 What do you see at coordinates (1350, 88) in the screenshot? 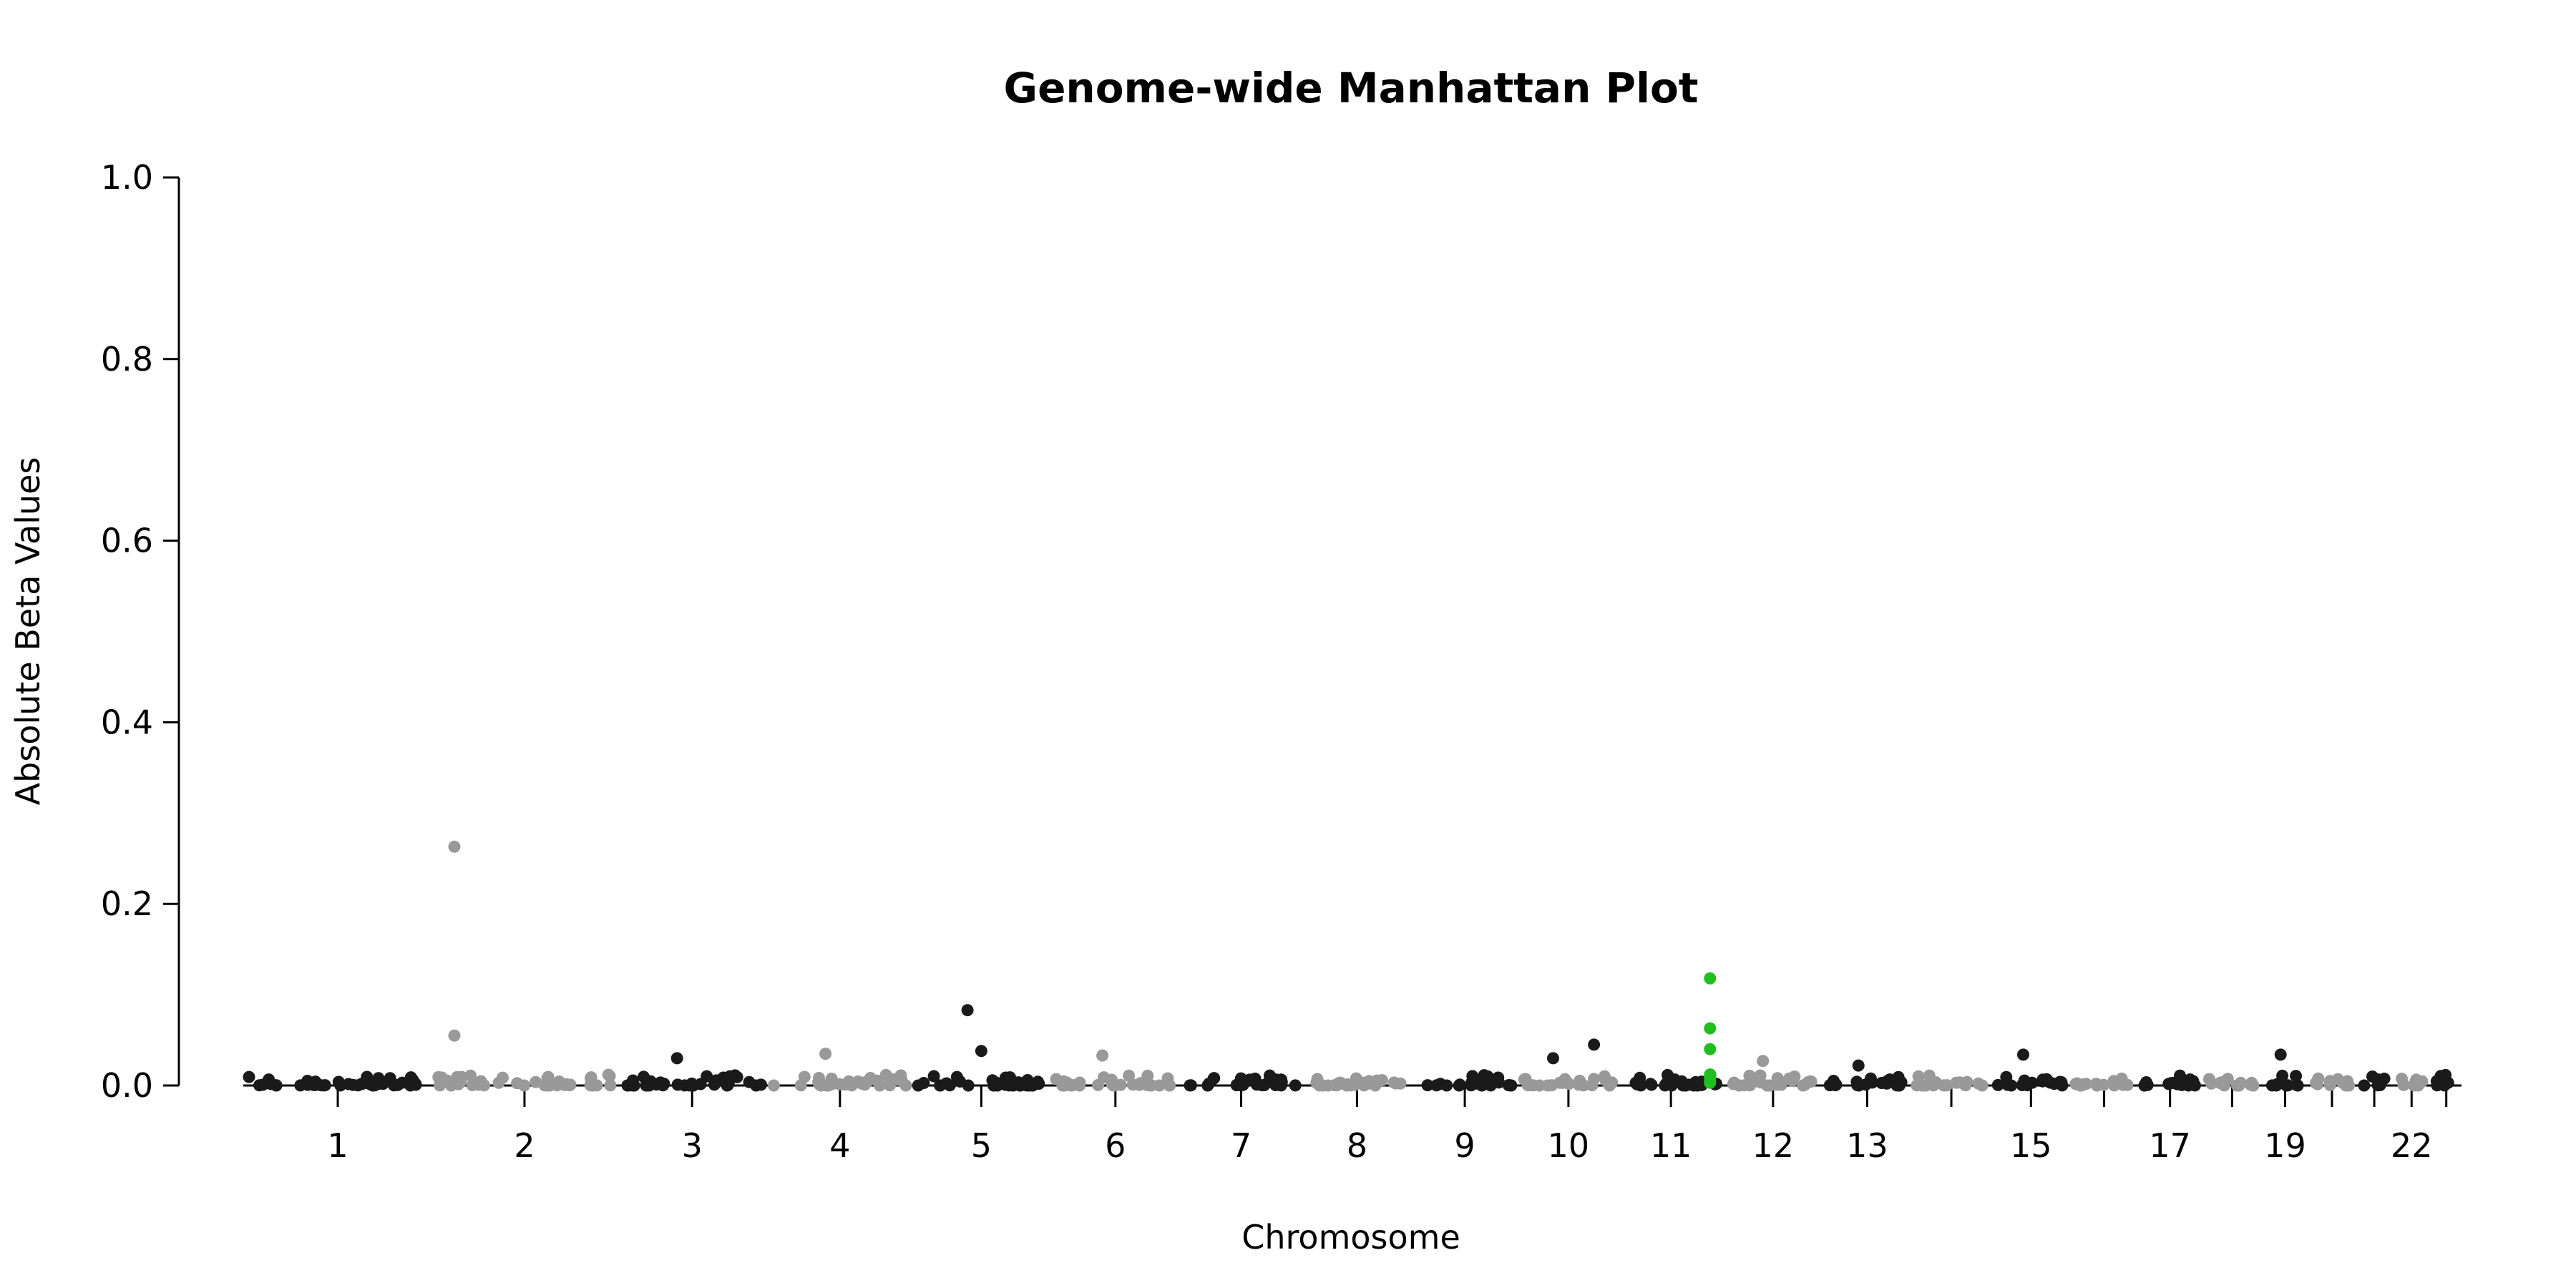
I see `chart-title: Genome-wide Manhattan Plot` at bounding box center [1350, 88].